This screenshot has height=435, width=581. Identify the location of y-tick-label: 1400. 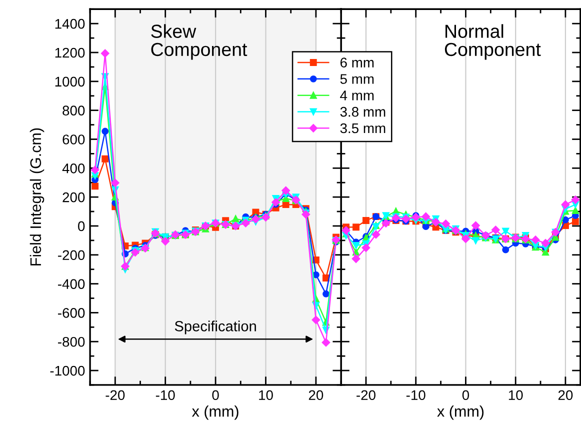
(70, 23).